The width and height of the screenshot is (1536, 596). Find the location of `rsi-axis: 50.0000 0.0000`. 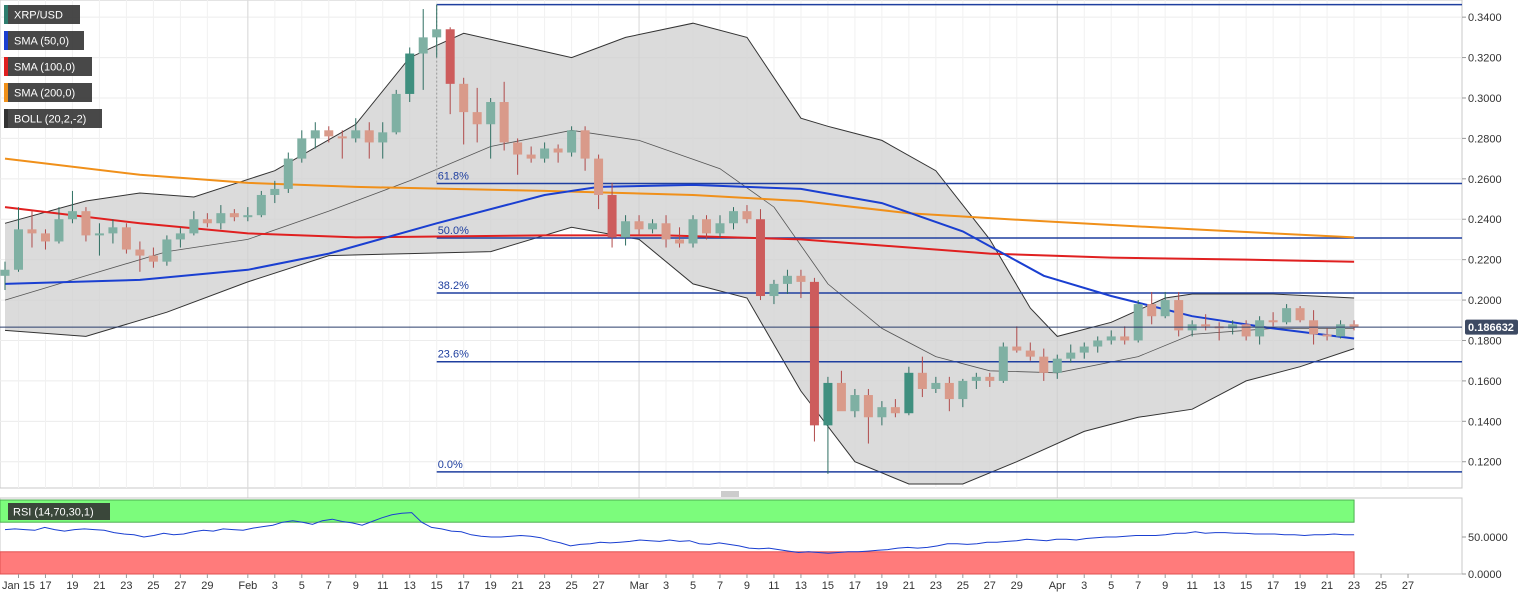

rsi-axis: 50.0000 0.0000 is located at coordinates (1485, 556).